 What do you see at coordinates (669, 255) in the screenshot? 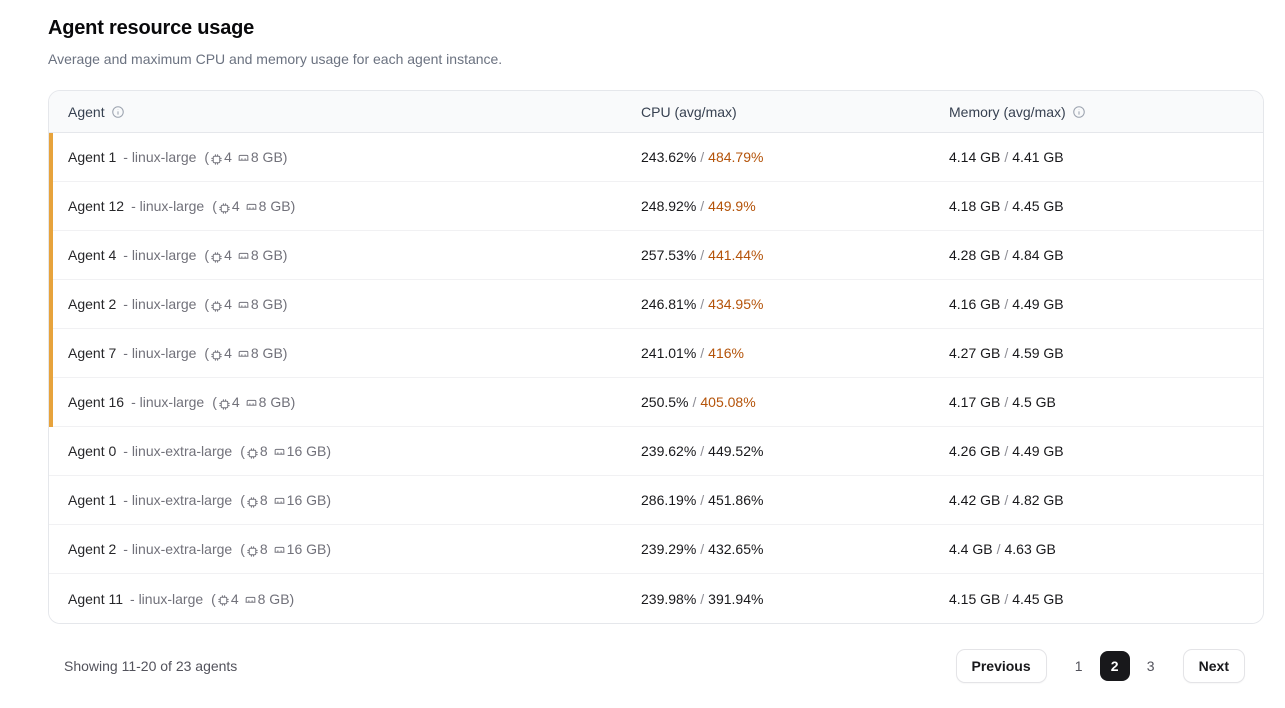
I see `cpu-avg-value: 257.53%` at bounding box center [669, 255].